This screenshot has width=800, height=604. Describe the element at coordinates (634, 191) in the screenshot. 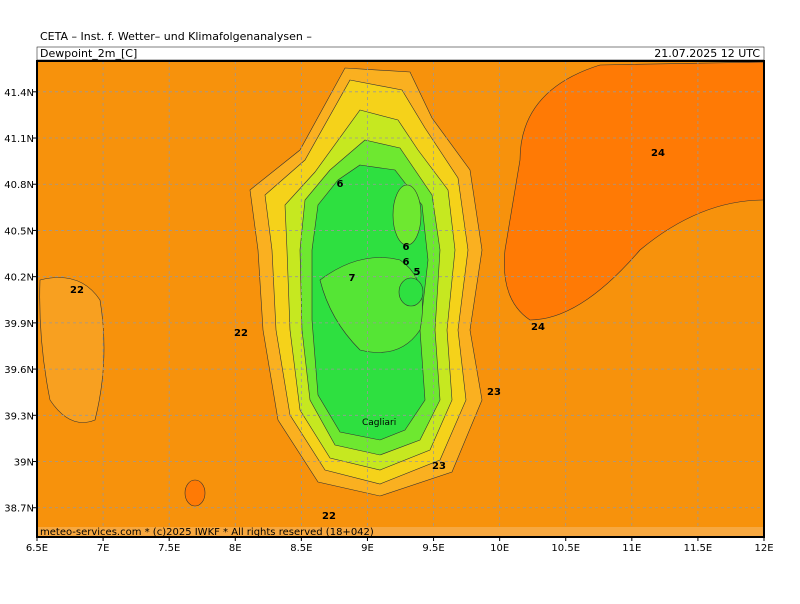

I see `warm-region` at that location.